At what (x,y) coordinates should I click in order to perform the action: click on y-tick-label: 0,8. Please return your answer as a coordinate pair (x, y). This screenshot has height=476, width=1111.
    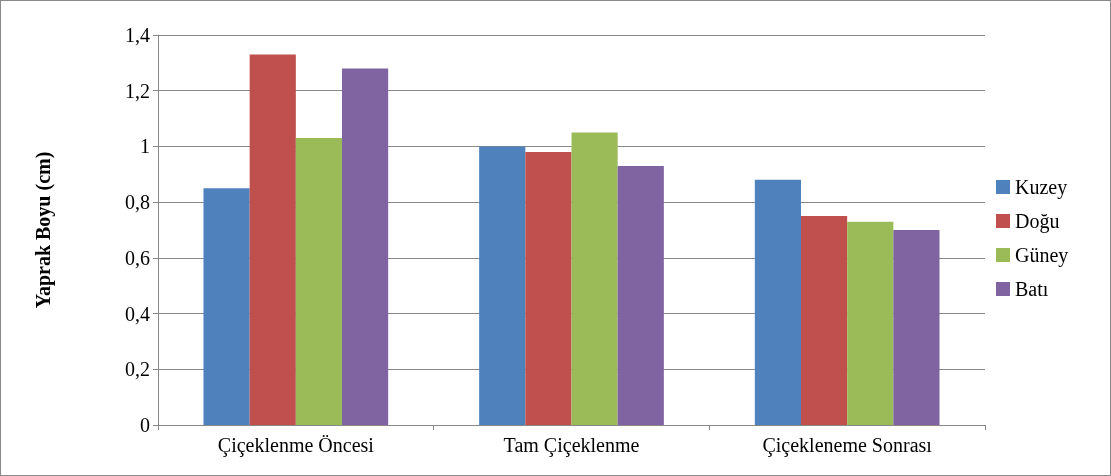
    Looking at the image, I should click on (137, 202).